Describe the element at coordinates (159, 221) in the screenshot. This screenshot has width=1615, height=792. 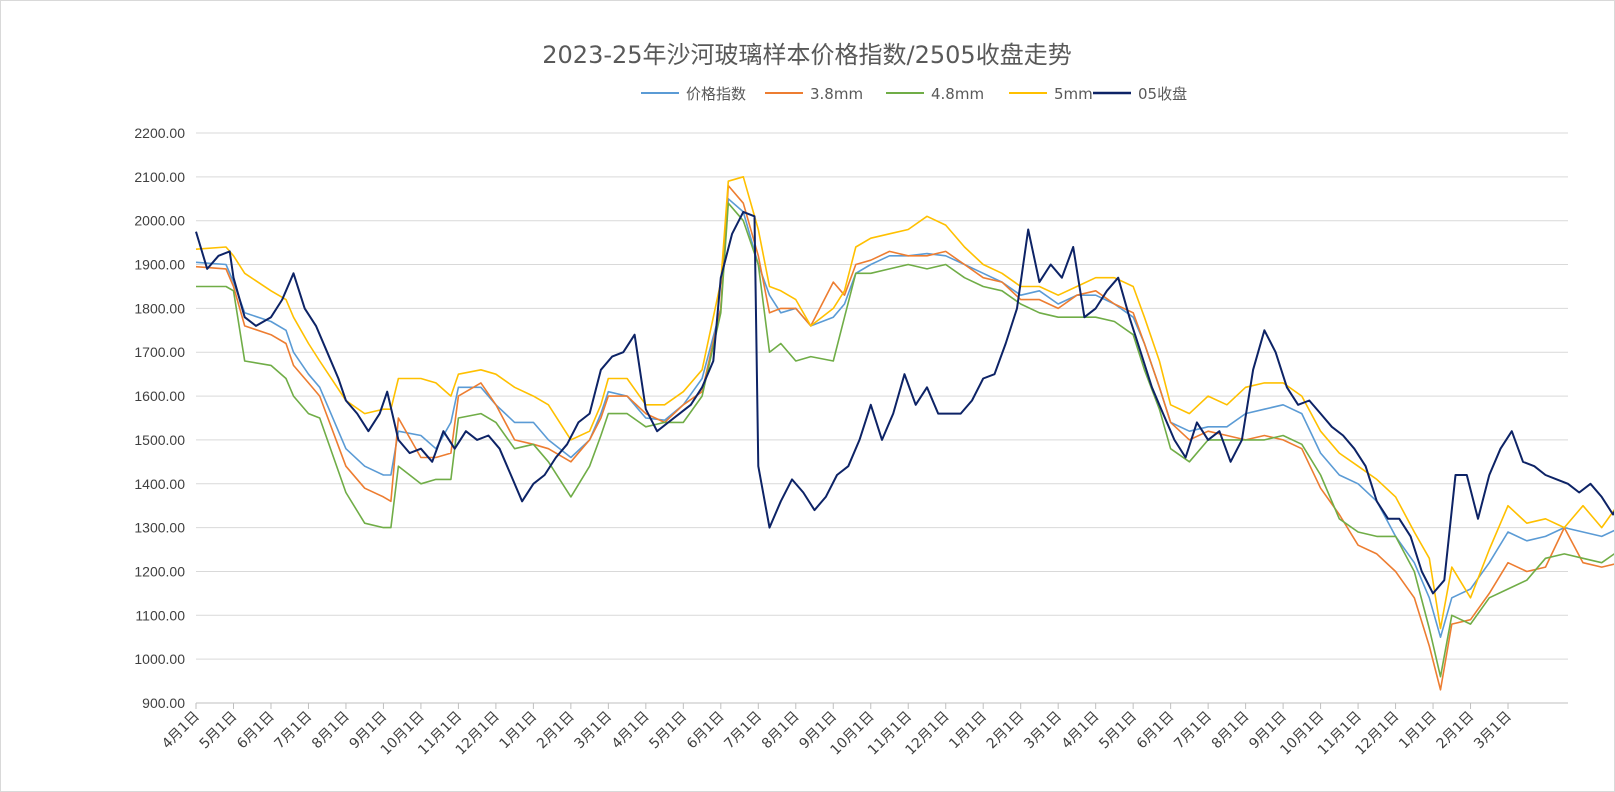
I see `y-tick-label: 2000.00` at that location.